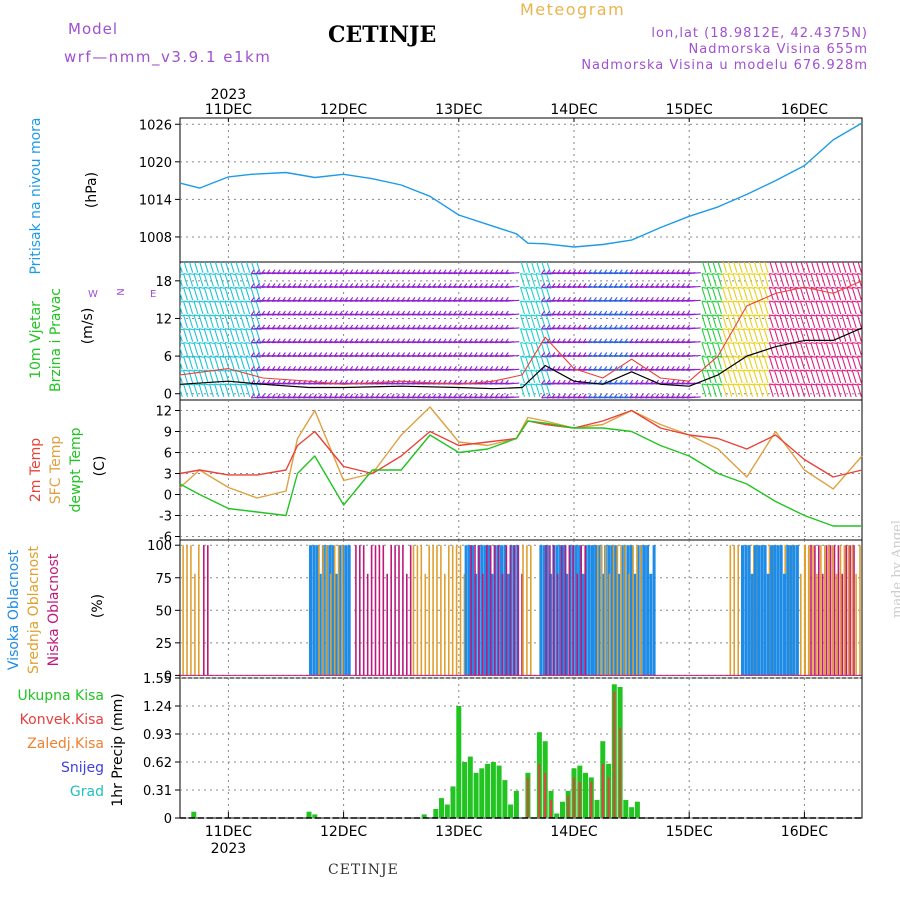 The width and height of the screenshot is (900, 900). Describe the element at coordinates (36, 195) in the screenshot. I see `ylabel-pressure: Pritisak na nivou mora` at that location.